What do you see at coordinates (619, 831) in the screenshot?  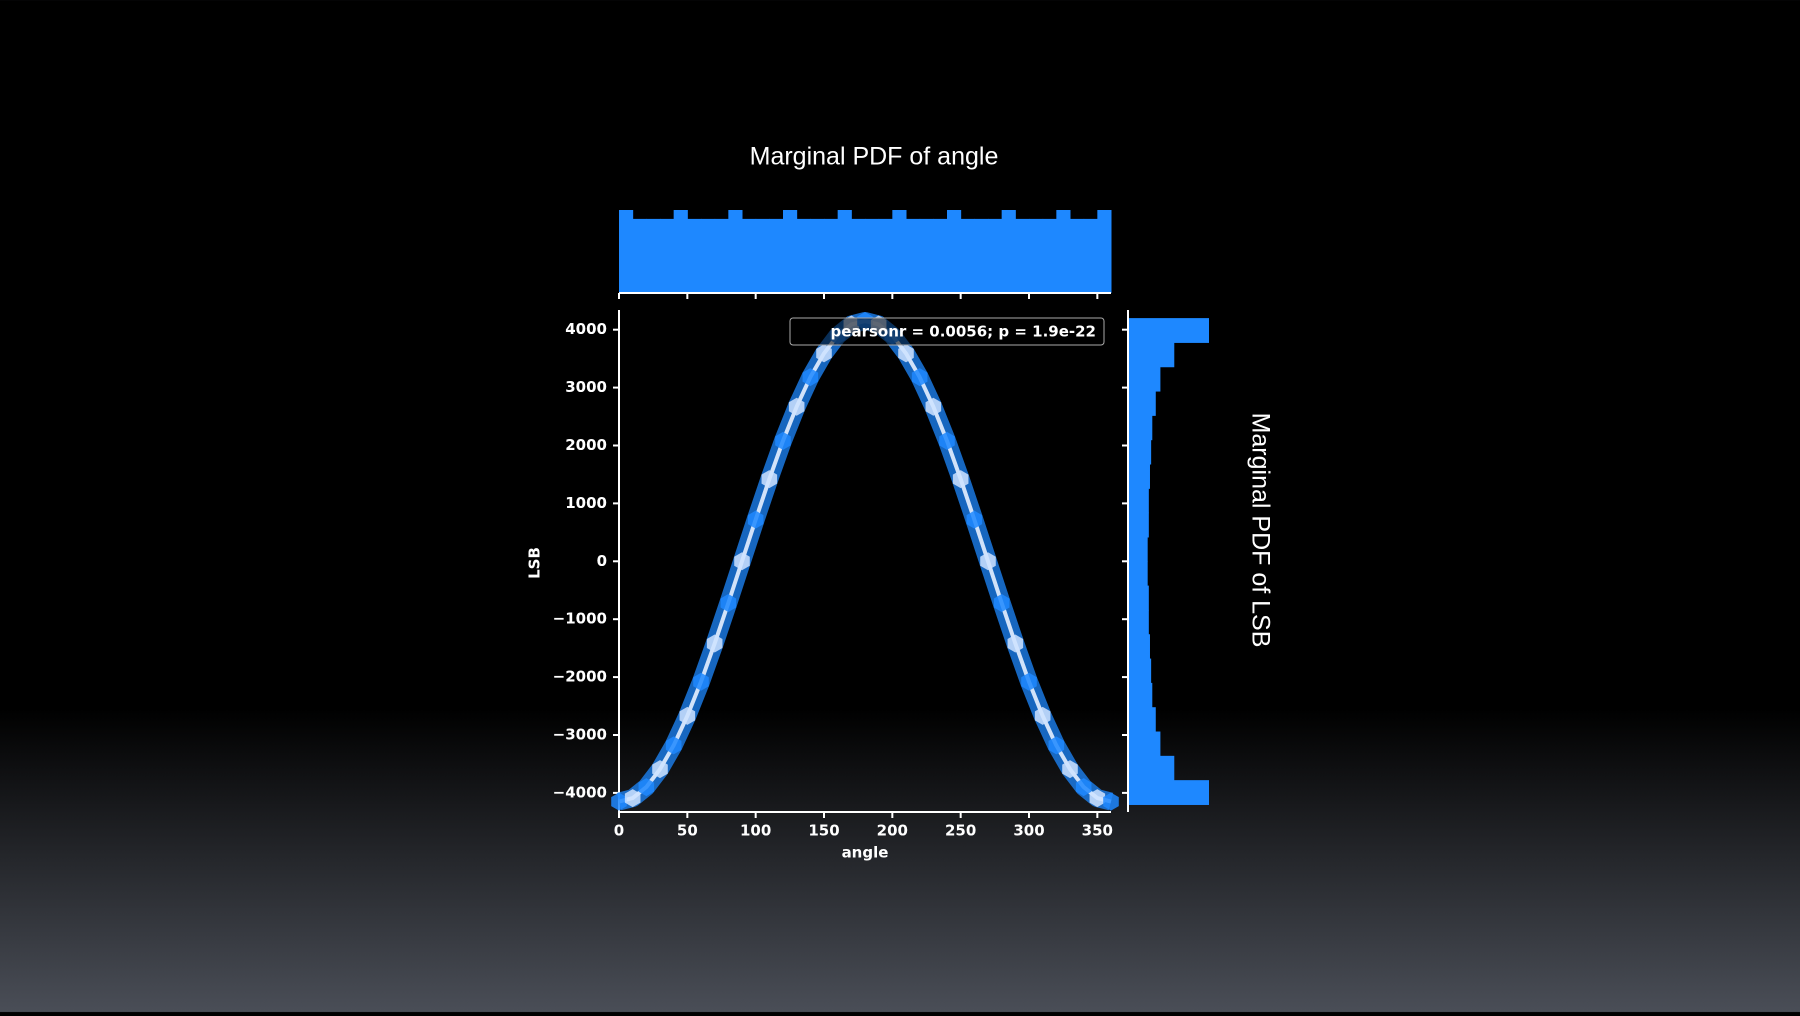 I see `x-tick-label: 0` at bounding box center [619, 831].